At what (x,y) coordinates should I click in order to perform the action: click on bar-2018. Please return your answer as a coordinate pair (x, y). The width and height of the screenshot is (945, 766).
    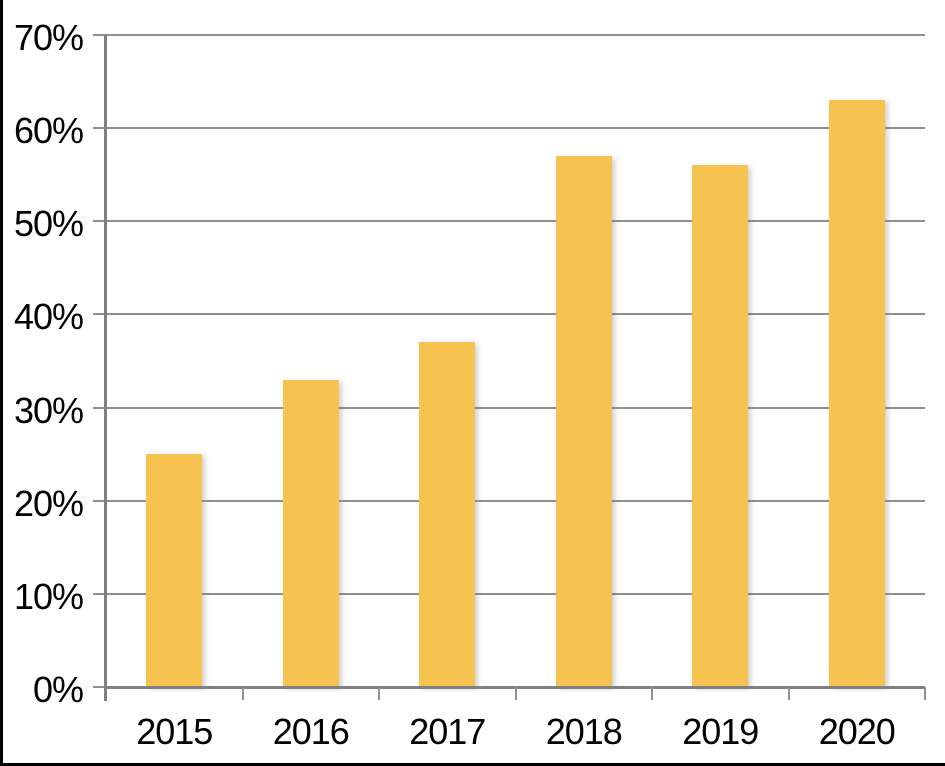
    Looking at the image, I should click on (583, 421).